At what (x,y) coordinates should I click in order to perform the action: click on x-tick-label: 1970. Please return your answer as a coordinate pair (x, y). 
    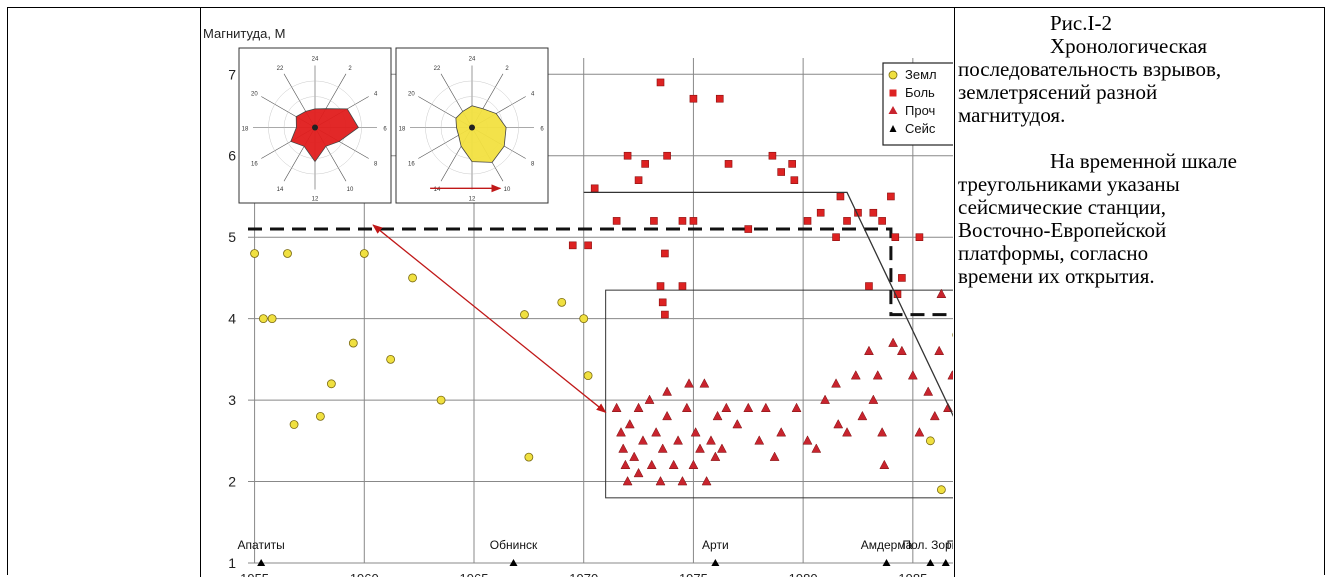
    Looking at the image, I should click on (583, 574).